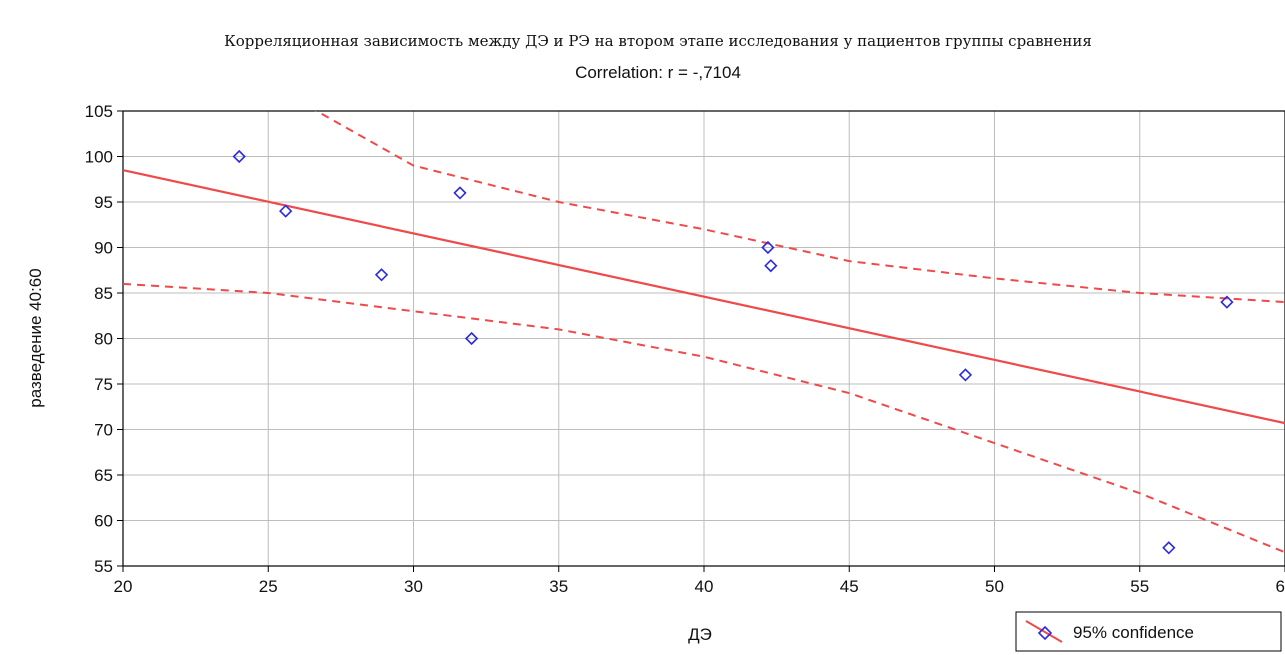  What do you see at coordinates (1280, 586) in the screenshot?
I see `x-tick-label: 60` at bounding box center [1280, 586].